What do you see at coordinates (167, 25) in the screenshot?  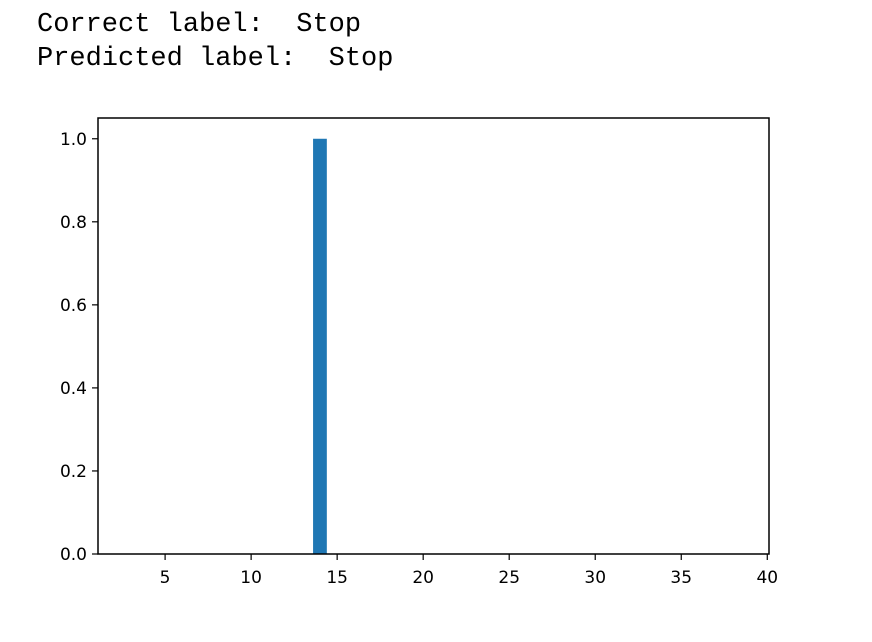 I see `correct-label-prefix: Correct label:` at bounding box center [167, 25].